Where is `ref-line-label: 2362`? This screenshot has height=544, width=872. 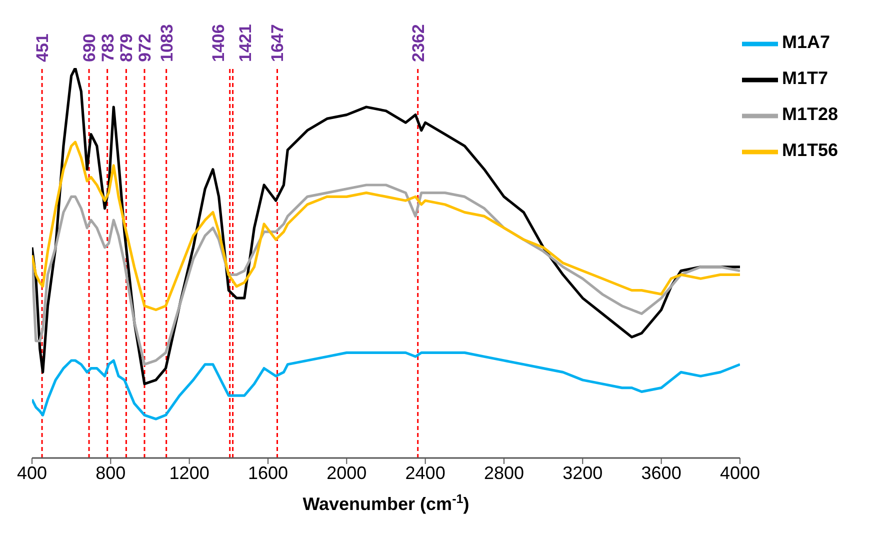
ref-line-label: 2362 is located at coordinates (418, 43).